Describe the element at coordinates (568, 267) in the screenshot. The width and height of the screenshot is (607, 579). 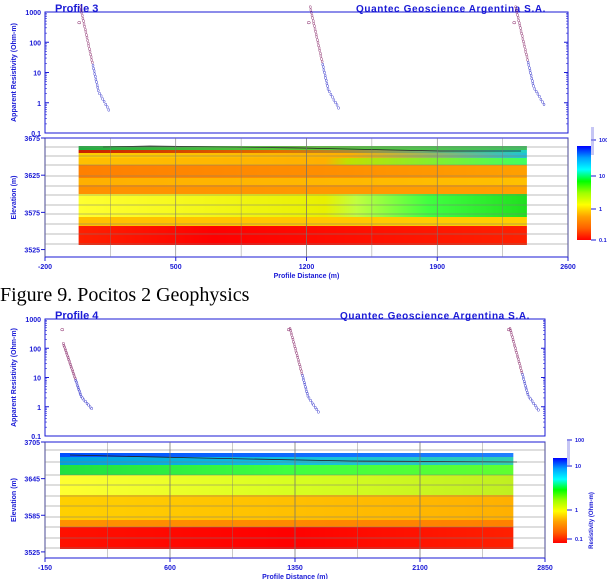
I see `section-xtick-label: 2600` at that location.